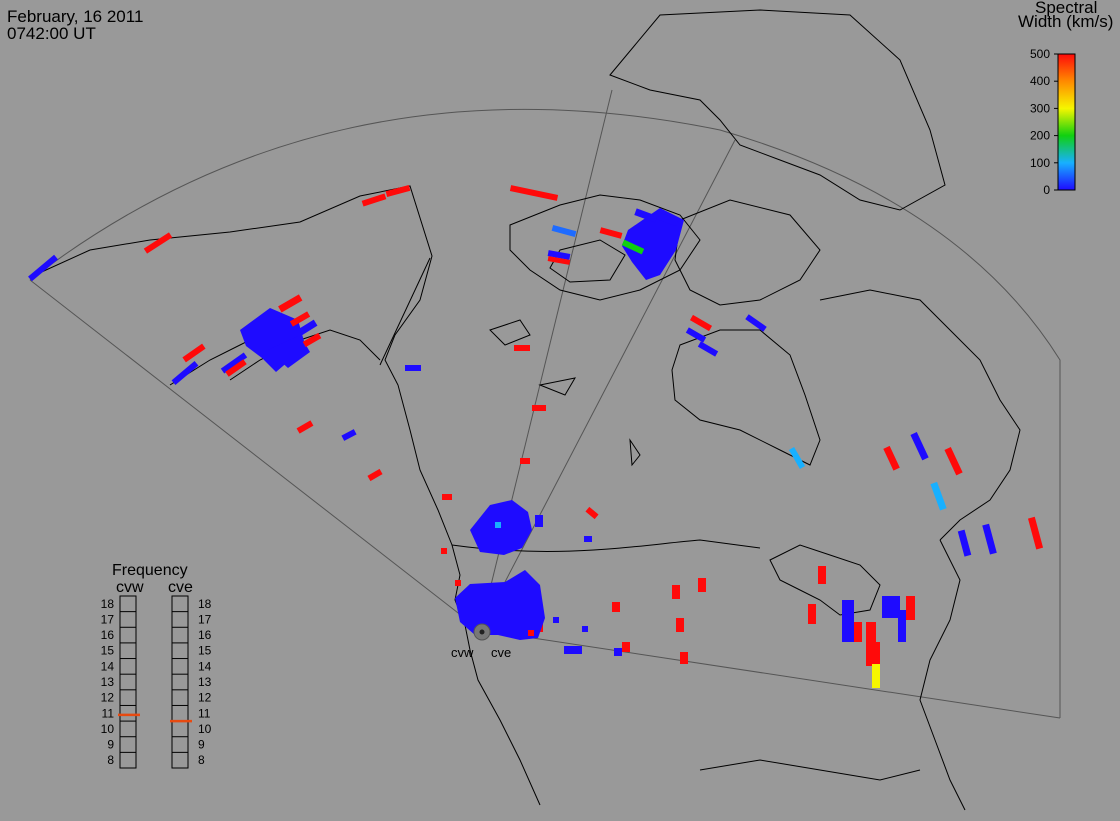 The height and width of the screenshot is (821, 1120). I want to click on frequency-tick-right: 8, so click(201, 760).